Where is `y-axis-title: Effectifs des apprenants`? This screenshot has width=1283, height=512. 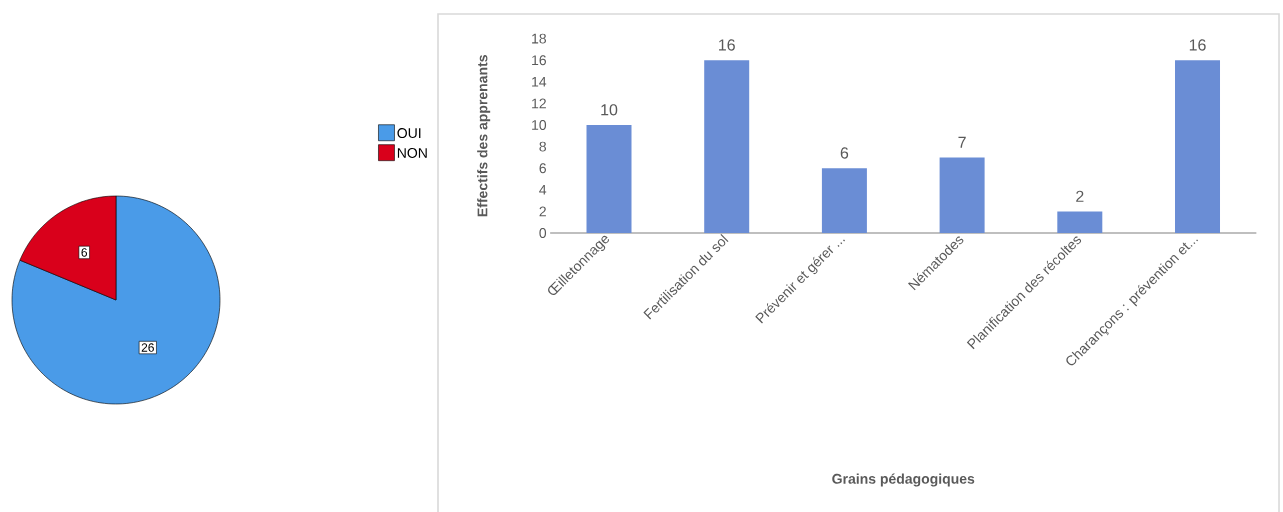
y-axis-title: Effectifs des apprenants is located at coordinates (484, 136).